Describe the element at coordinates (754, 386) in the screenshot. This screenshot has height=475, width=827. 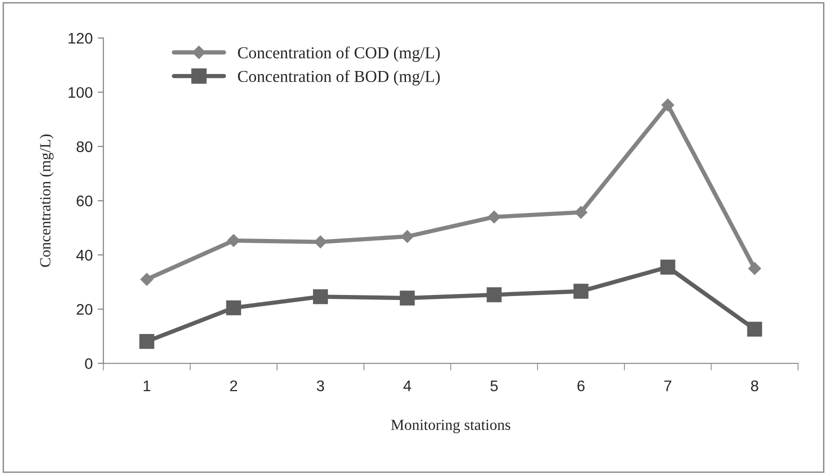
I see `x-tick-label: 8` at that location.